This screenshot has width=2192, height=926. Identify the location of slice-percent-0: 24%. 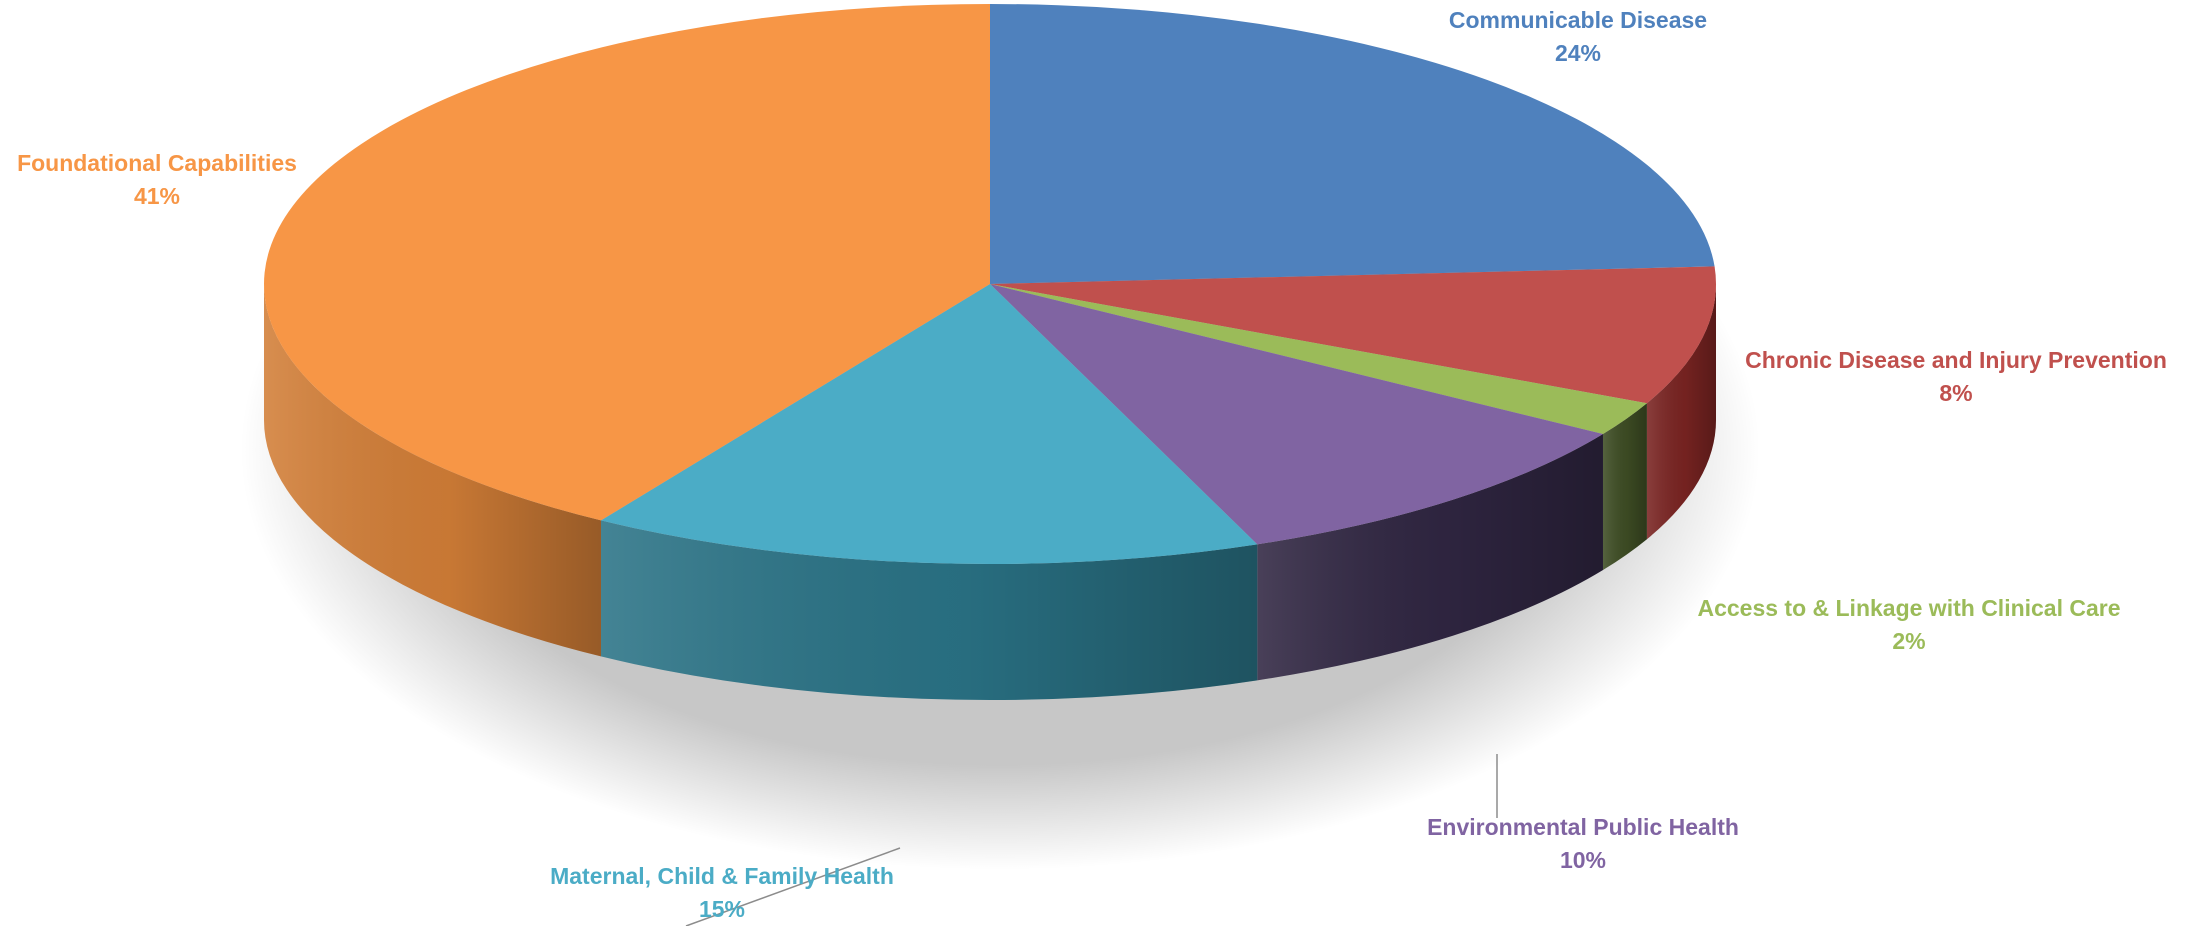
(1578, 53).